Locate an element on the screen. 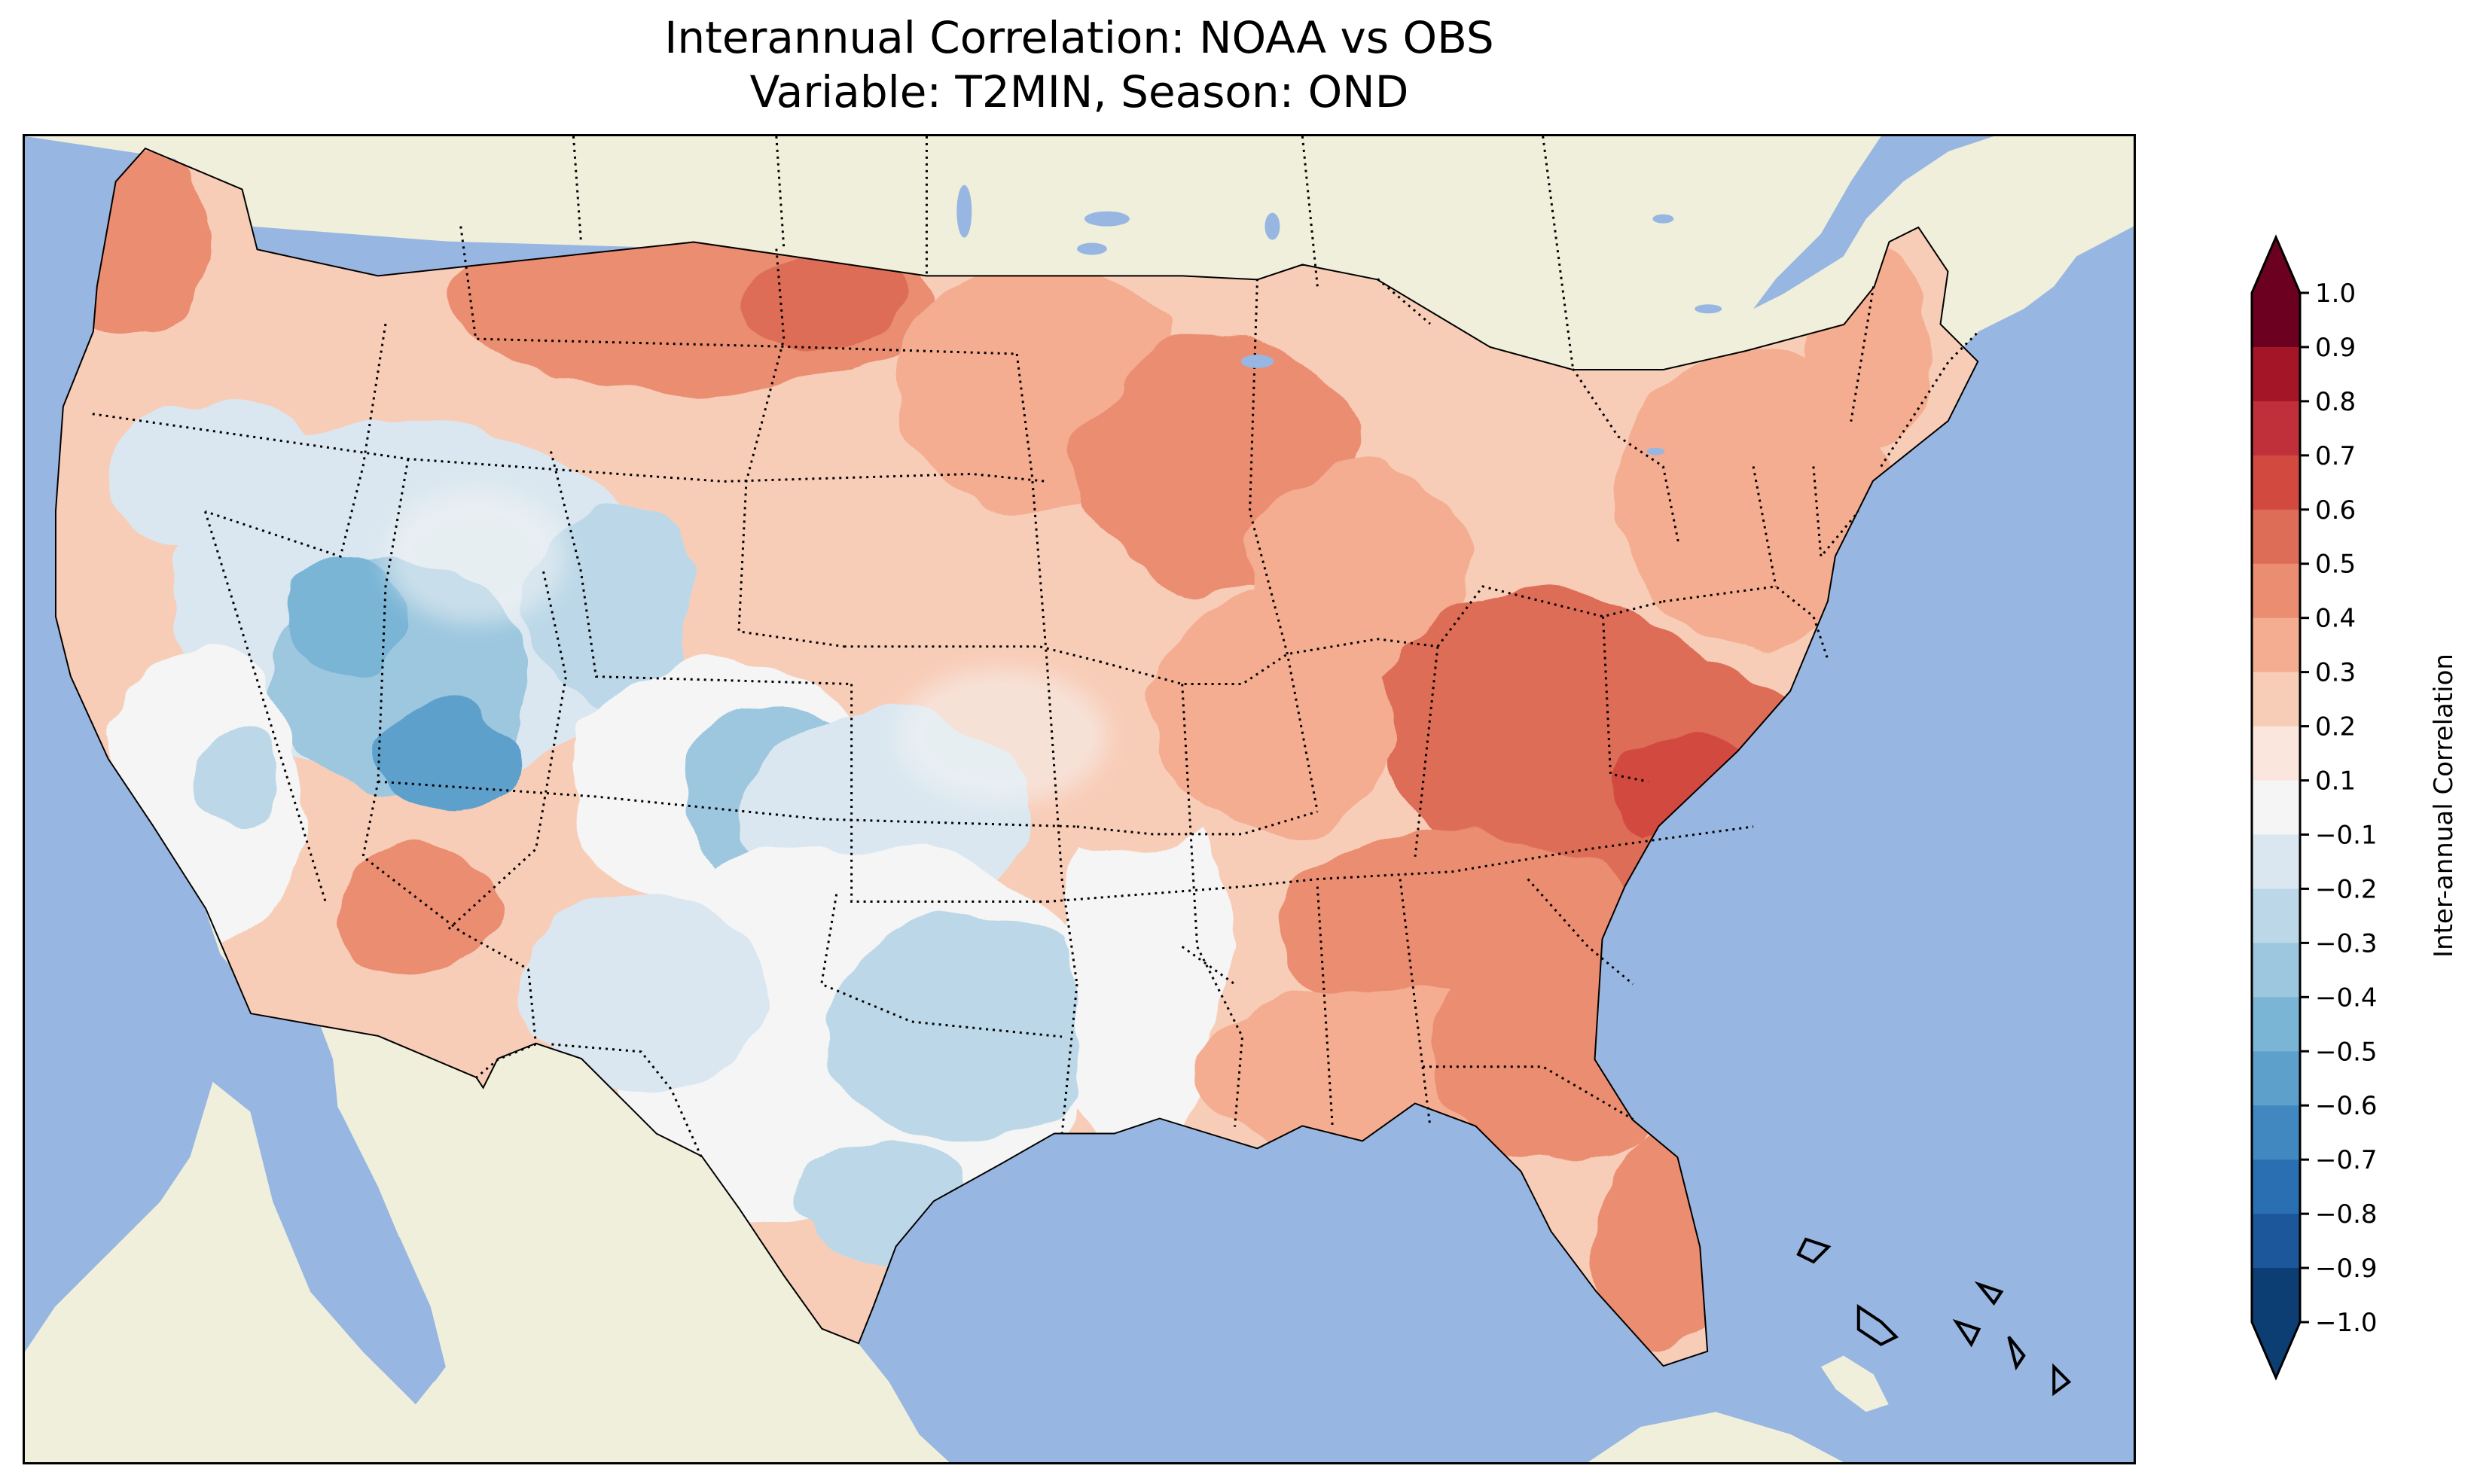 The width and height of the screenshot is (2474, 1484). colorbar-tick-label: −0.4 is located at coordinates (2346, 998).